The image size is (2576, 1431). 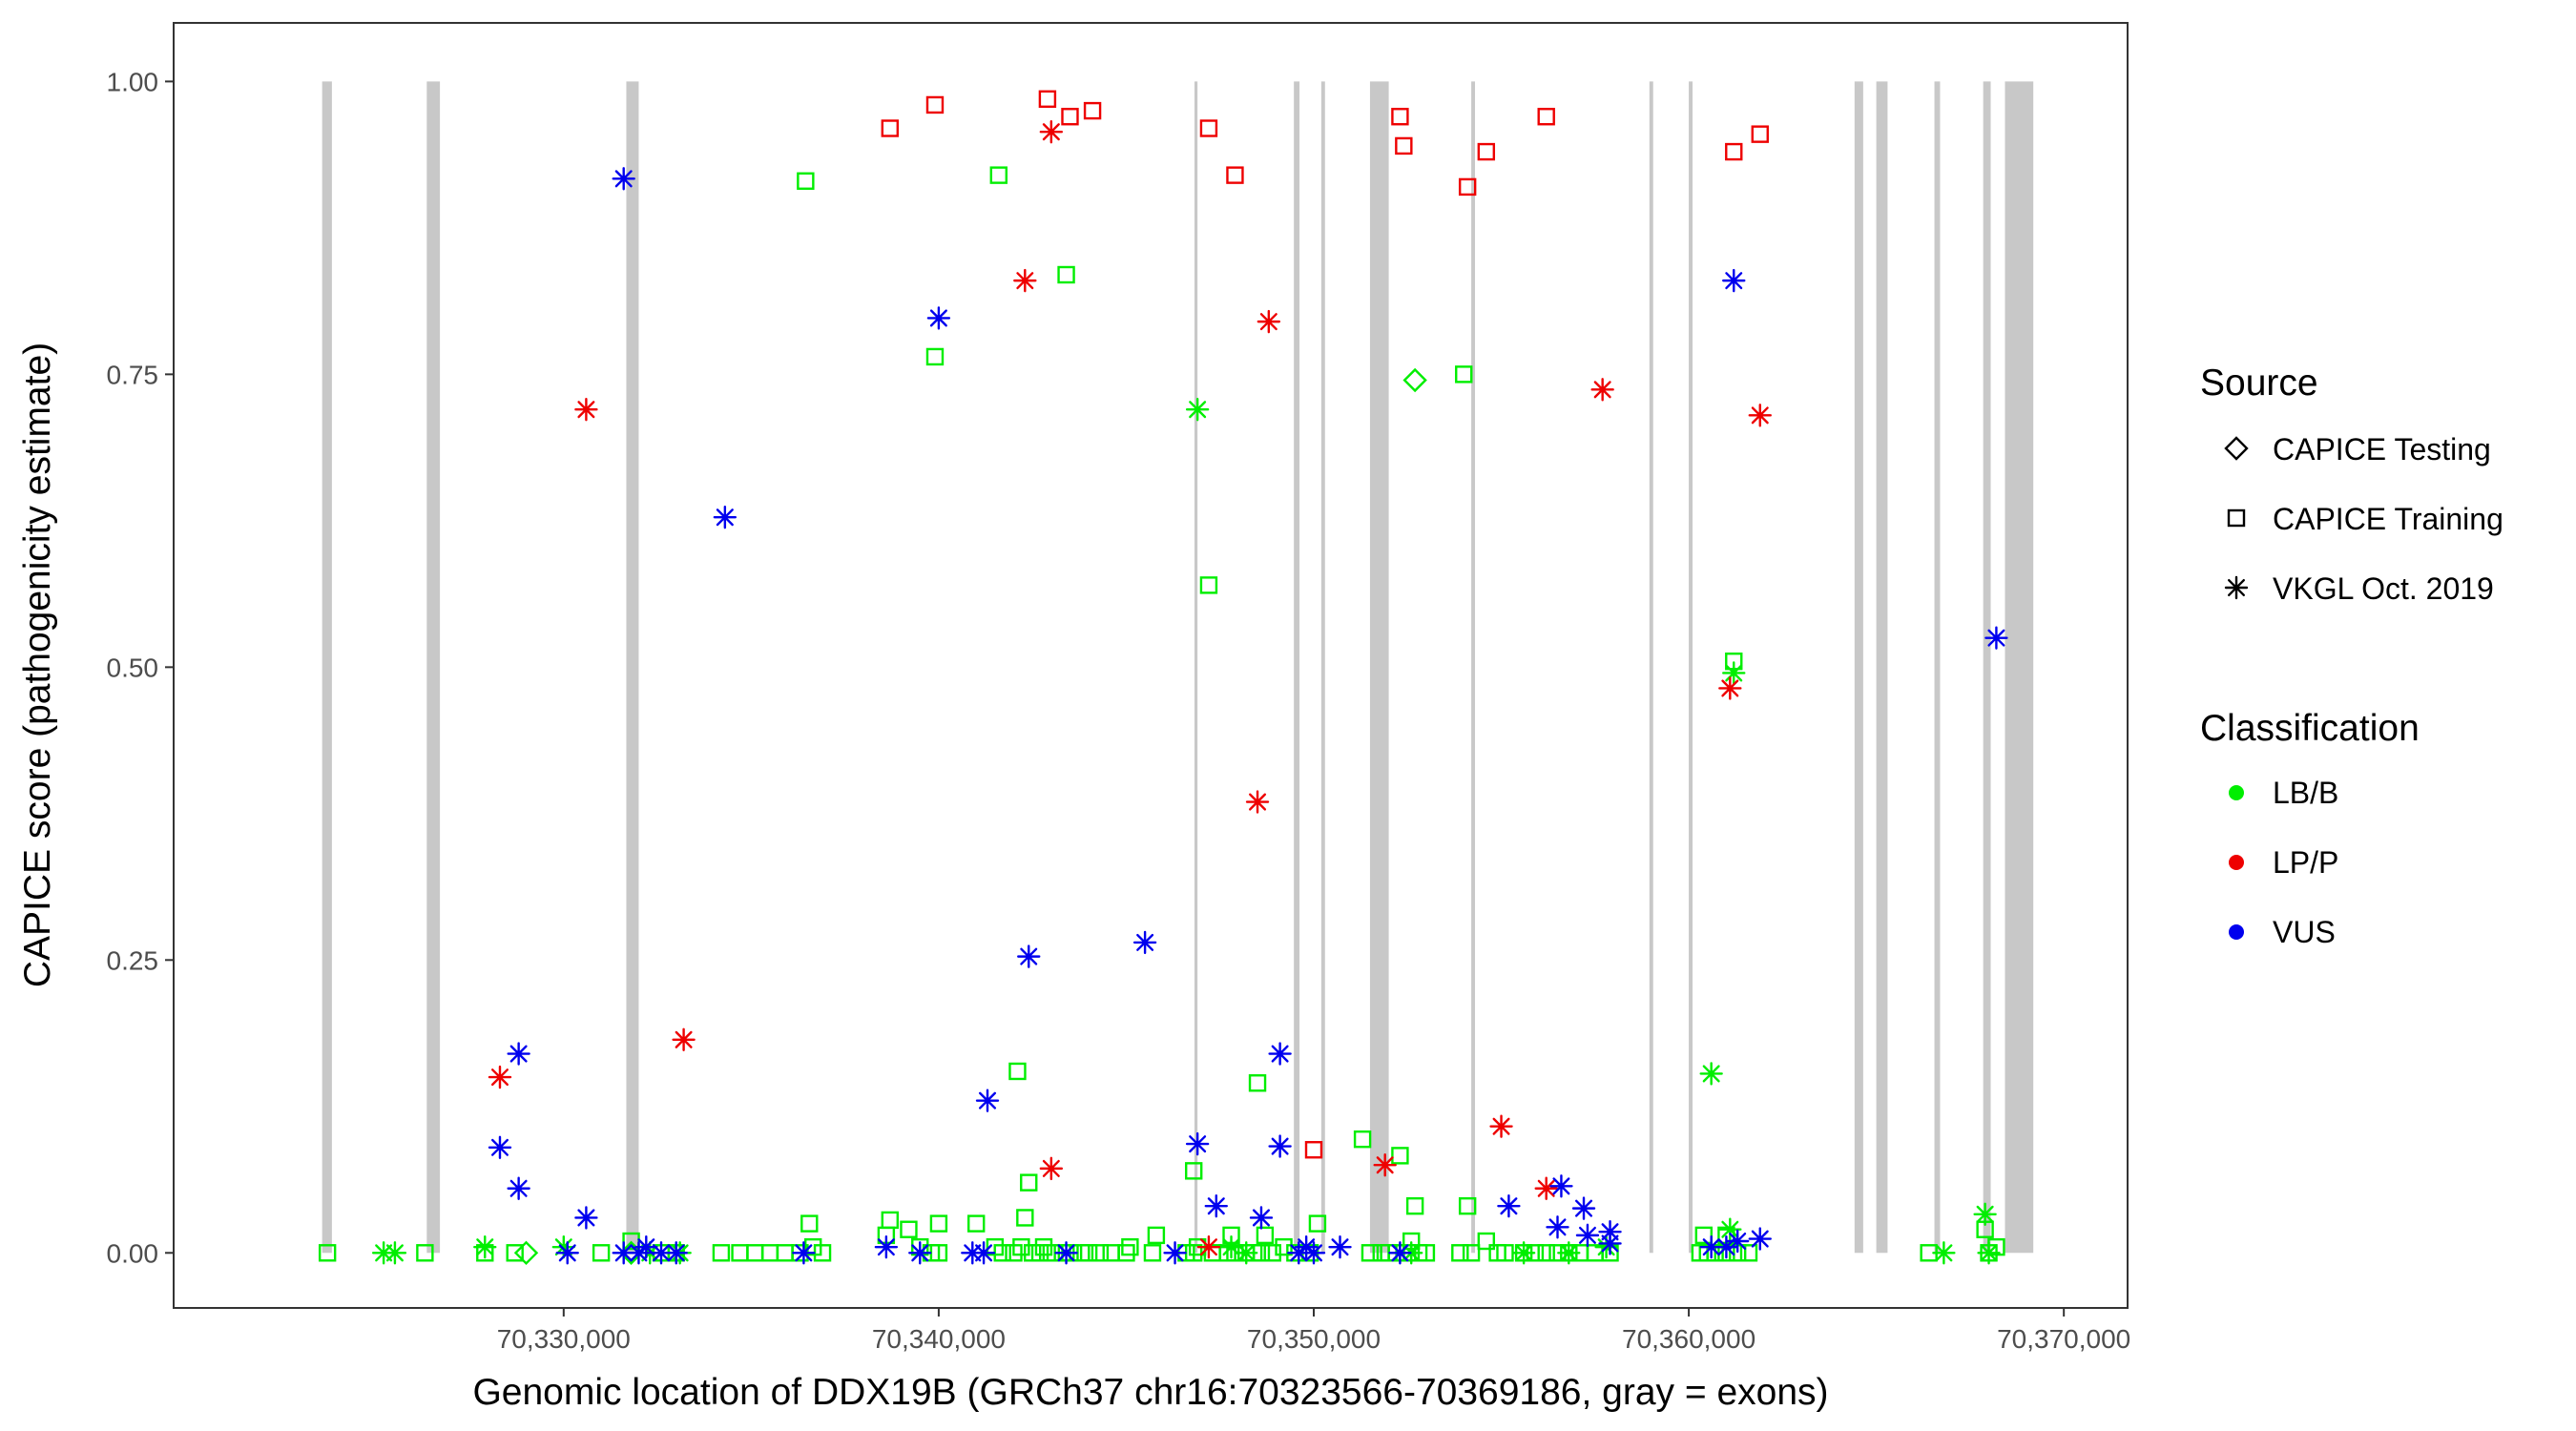 What do you see at coordinates (133, 667) in the screenshot?
I see `y-tick-label: 0.50` at bounding box center [133, 667].